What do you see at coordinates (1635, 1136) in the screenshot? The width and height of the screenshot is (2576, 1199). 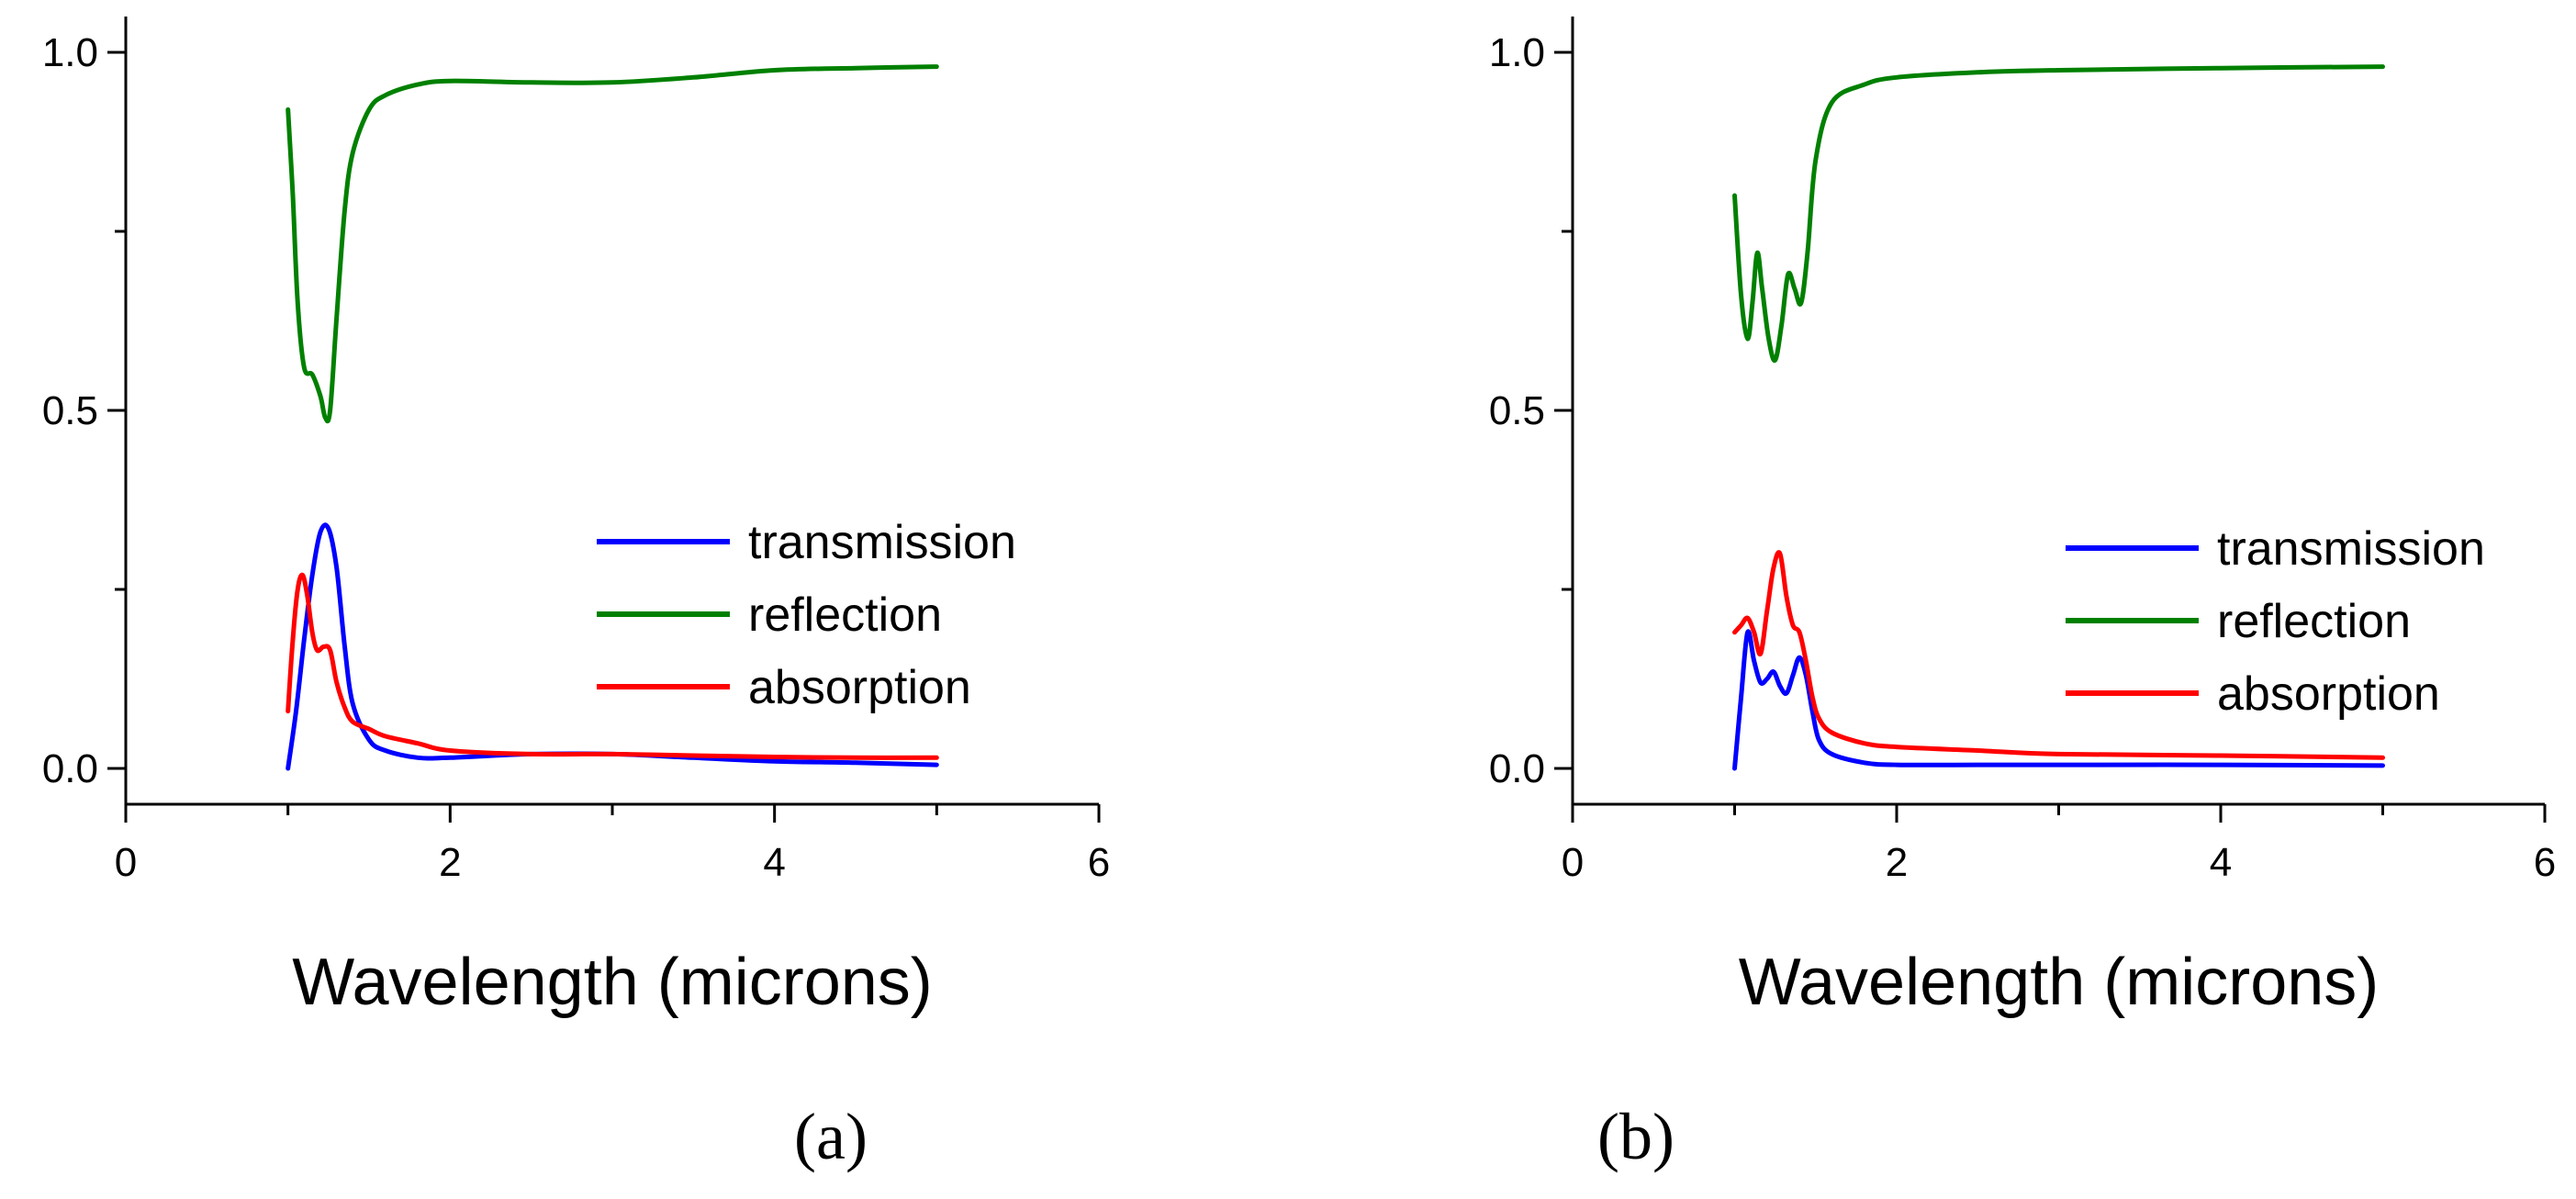 I see `panel-label: (b)` at bounding box center [1635, 1136].